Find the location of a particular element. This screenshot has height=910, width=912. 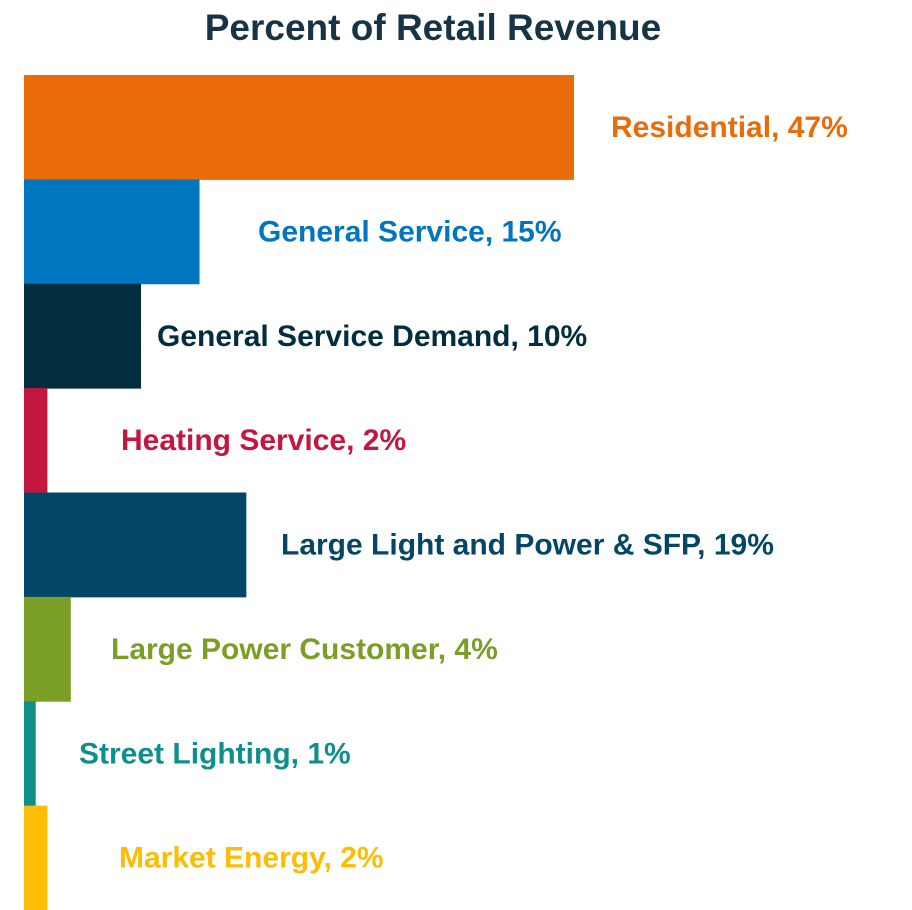

value-label: Market Energy, 2% is located at coordinates (251, 858).